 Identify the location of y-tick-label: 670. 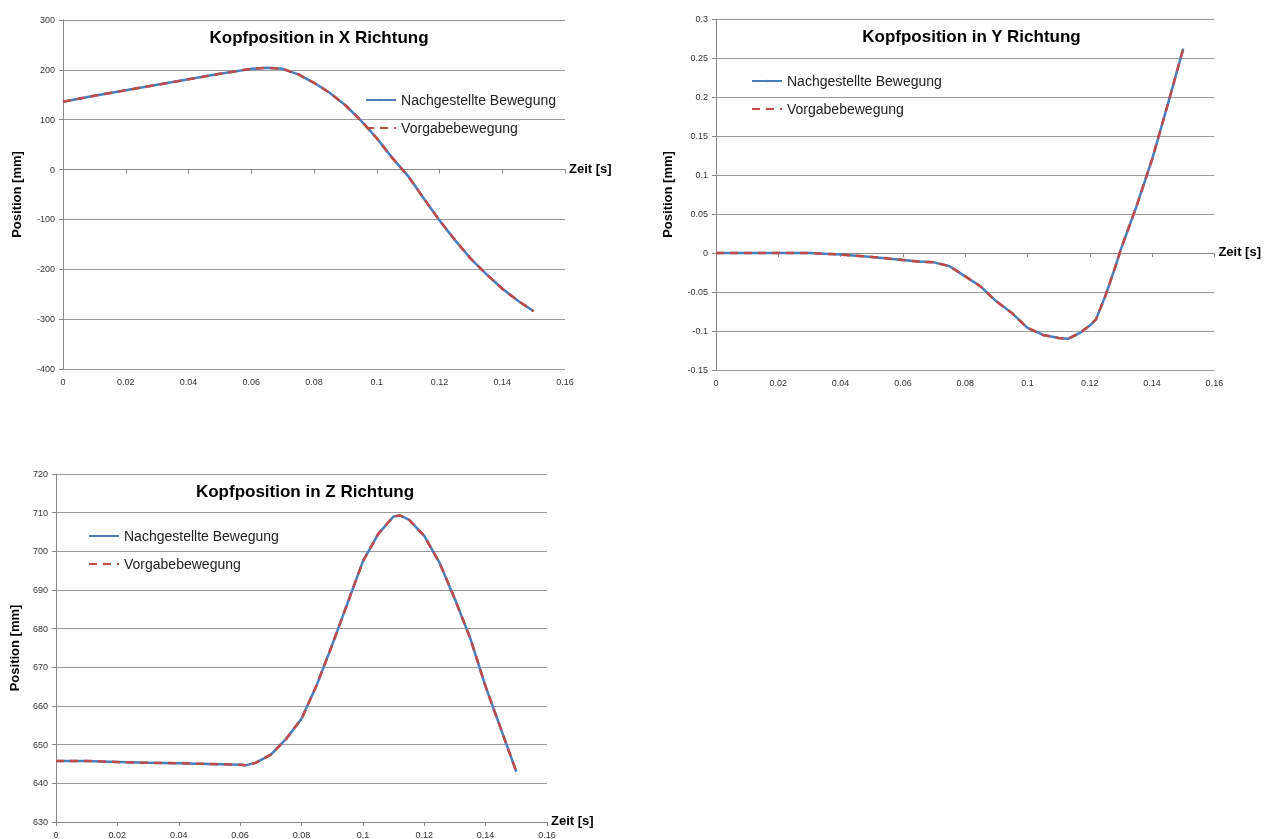
(40, 667).